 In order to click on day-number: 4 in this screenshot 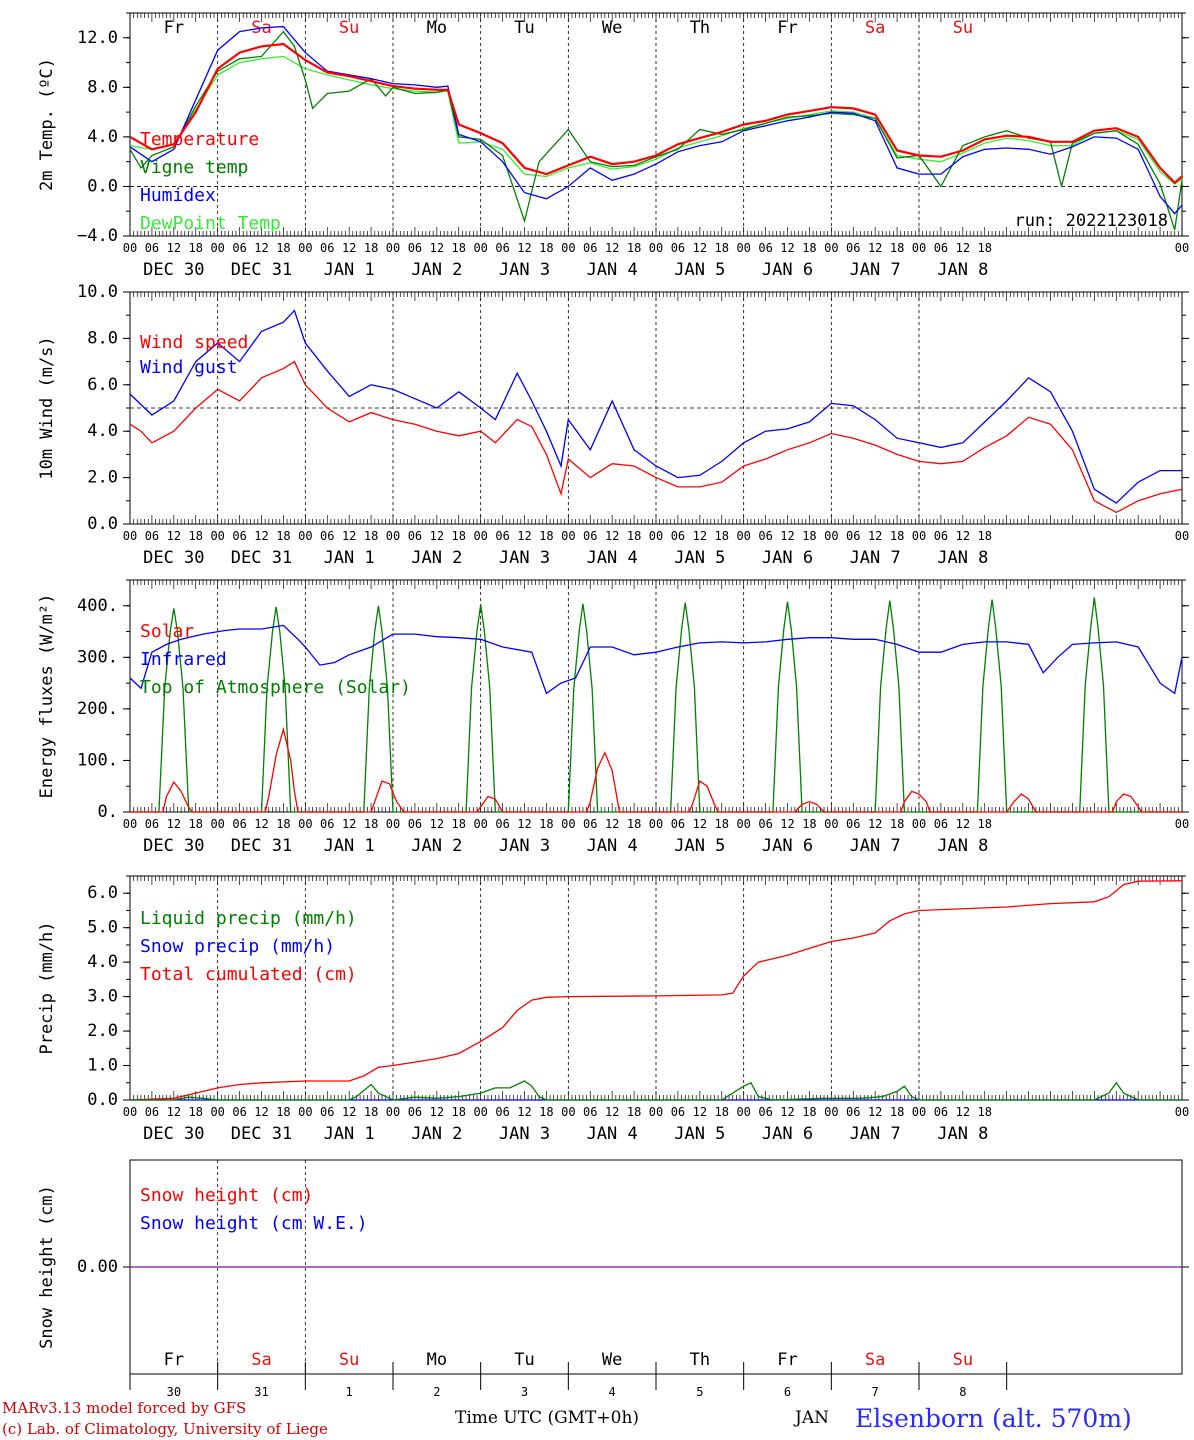, I will do `click(612, 1392)`.